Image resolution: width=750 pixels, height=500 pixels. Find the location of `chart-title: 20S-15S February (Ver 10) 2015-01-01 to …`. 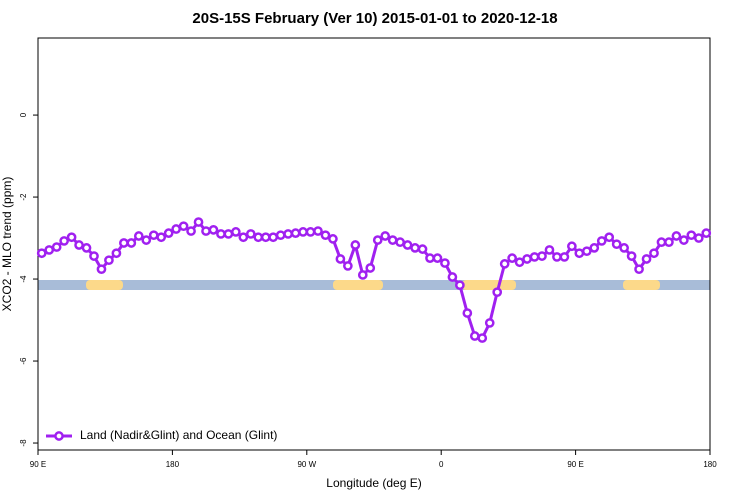

chart-title: 20S-15S February (Ver 10) 2015-01-01 to … is located at coordinates (374, 18).